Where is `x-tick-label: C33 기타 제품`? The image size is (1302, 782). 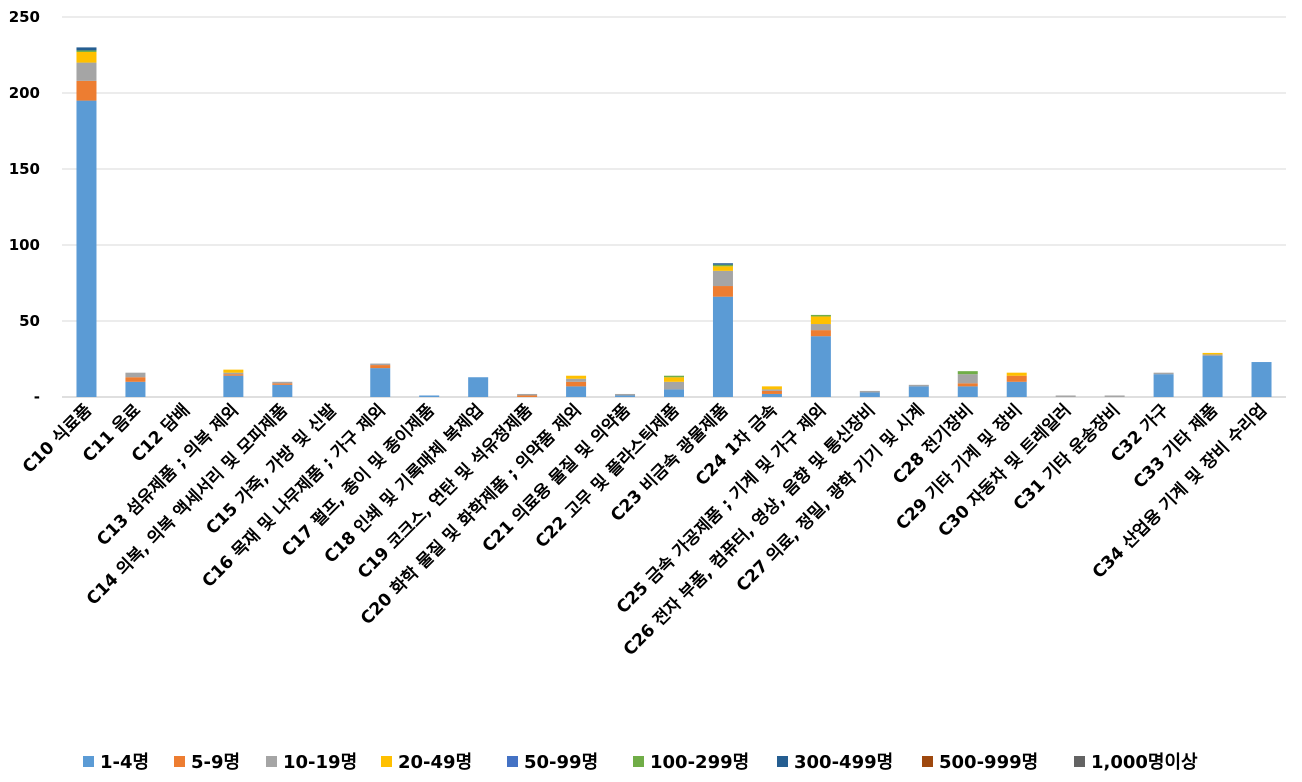 x-tick-label: C33 기타 제품 is located at coordinates (1176, 446).